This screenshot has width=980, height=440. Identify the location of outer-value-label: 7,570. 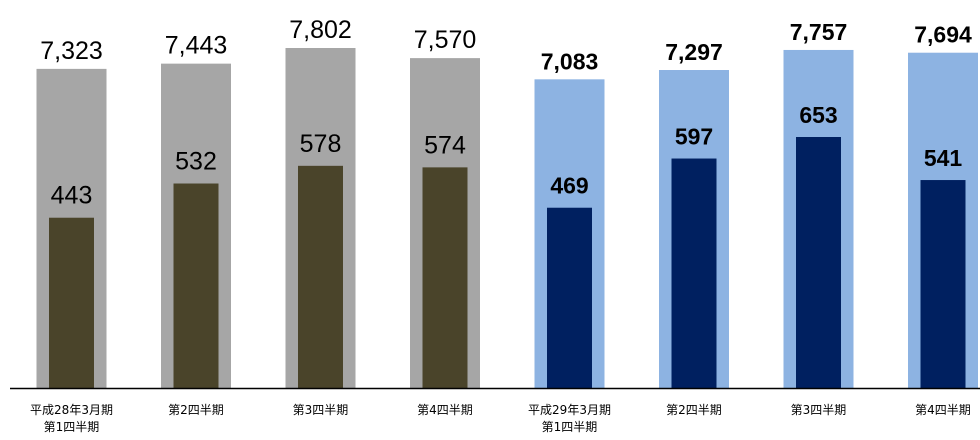
(445, 40).